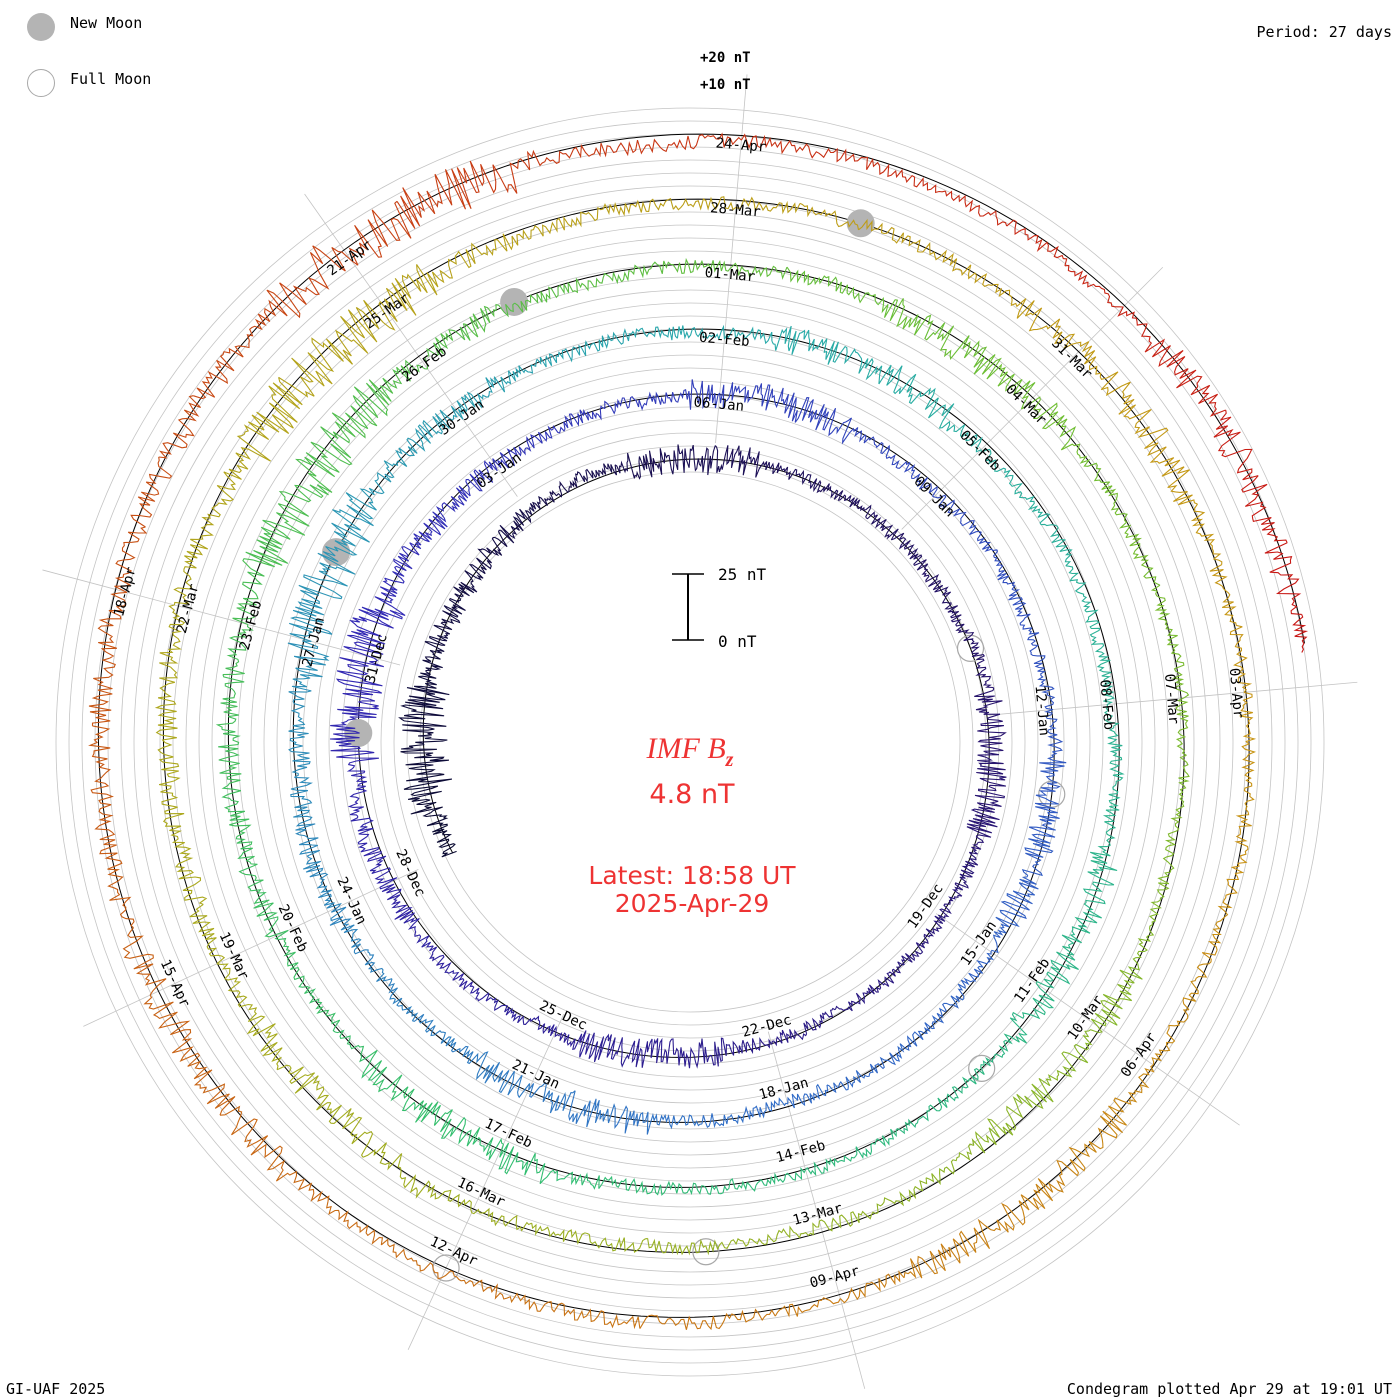  What do you see at coordinates (719, 608) in the screenshot?
I see `scale-bar: 25 nT 0 nT` at bounding box center [719, 608].